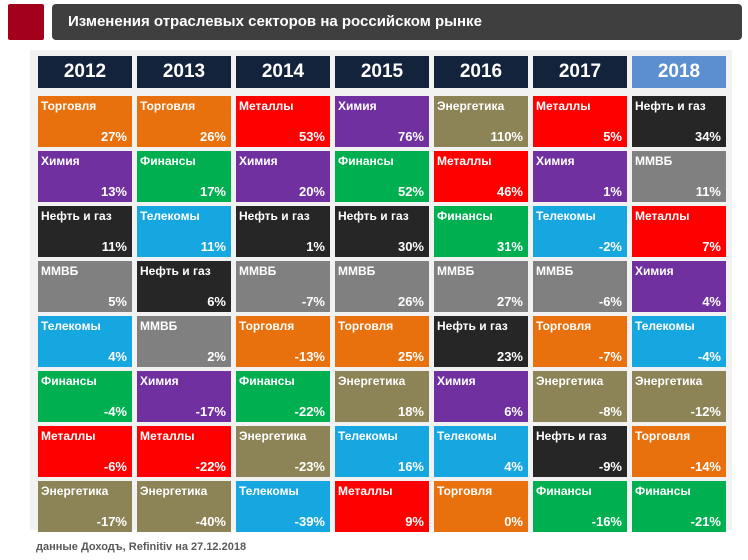  What do you see at coordinates (117, 356) in the screenshot?
I see `sector-value: 4%` at bounding box center [117, 356].